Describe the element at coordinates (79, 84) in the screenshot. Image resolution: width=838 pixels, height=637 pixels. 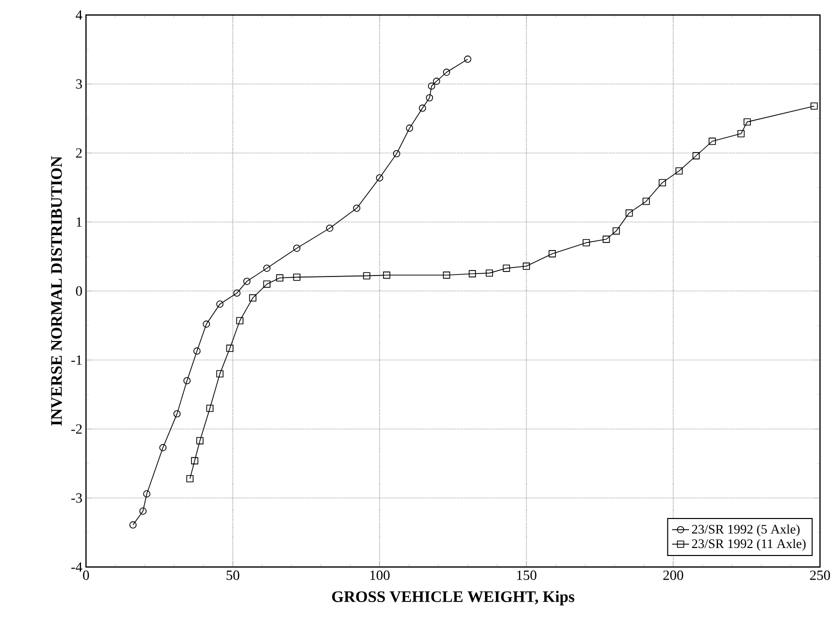
I see `y-tick-label: 3` at that location.